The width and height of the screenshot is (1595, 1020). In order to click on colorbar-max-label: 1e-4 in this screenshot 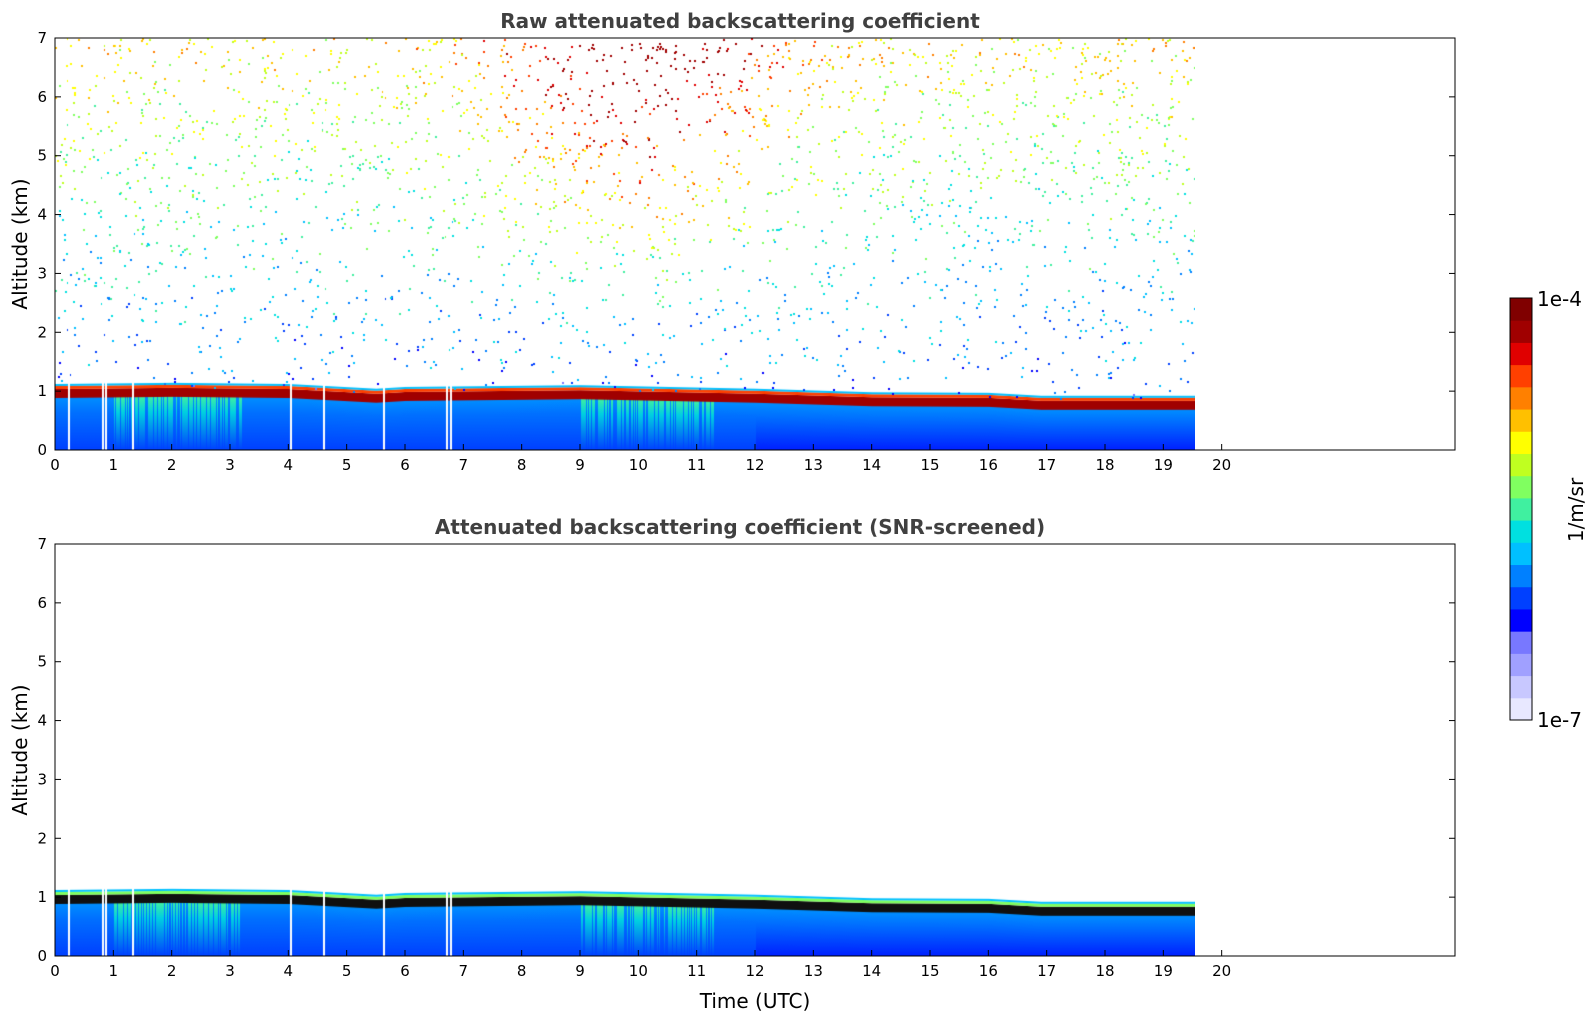, I will do `click(1559, 299)`.